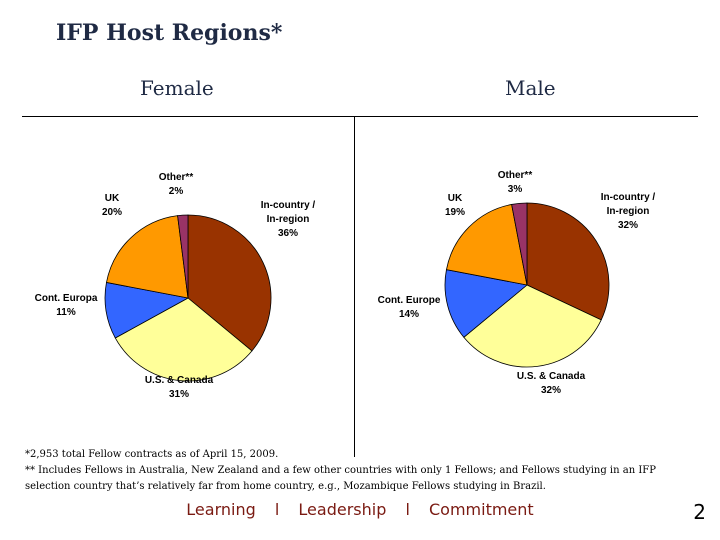 The width and height of the screenshot is (720, 540). What do you see at coordinates (288, 233) in the screenshot?
I see `slice-value-label: 36%` at bounding box center [288, 233].